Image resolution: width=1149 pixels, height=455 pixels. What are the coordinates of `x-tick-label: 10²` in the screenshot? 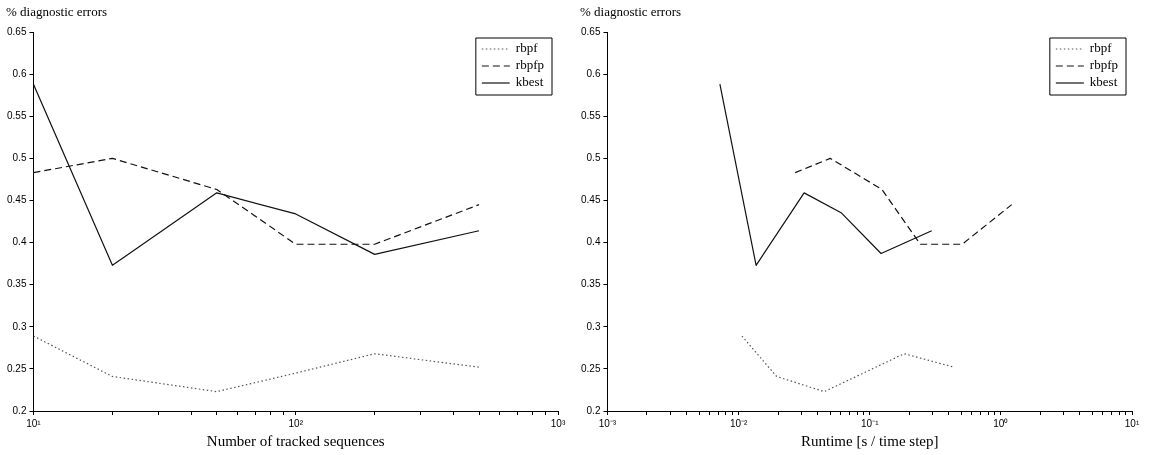 It's located at (296, 423).